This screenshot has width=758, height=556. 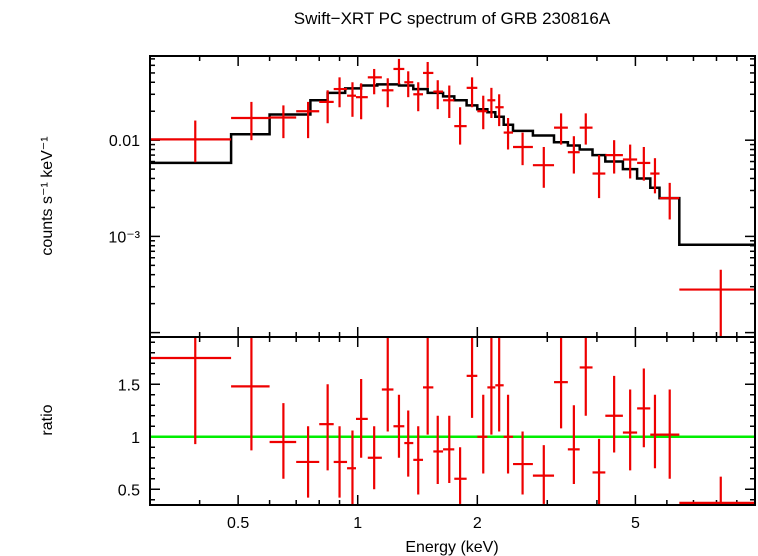 What do you see at coordinates (124, 237) in the screenshot?
I see `y-tick-label: 10⁻³` at bounding box center [124, 237].